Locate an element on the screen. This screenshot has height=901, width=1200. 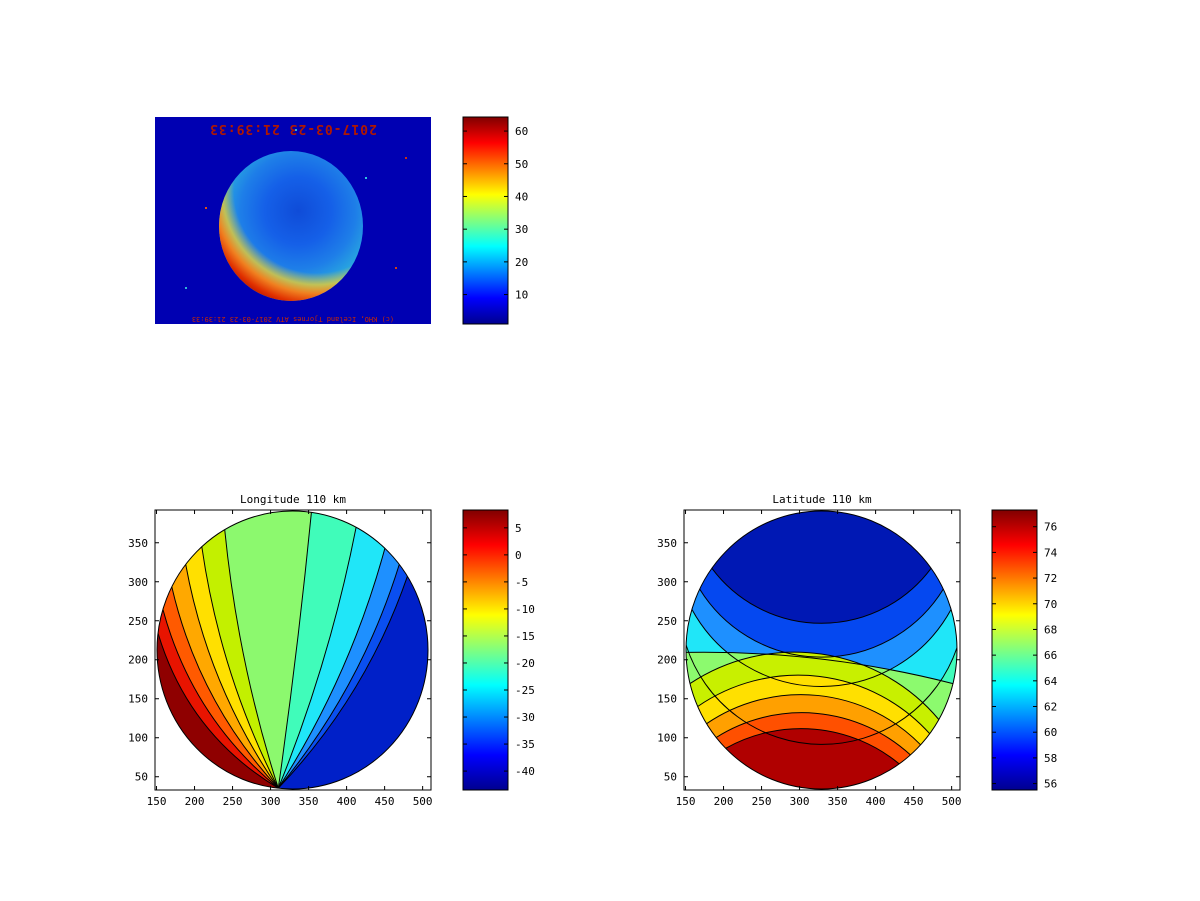
colorbar-group: 56 58 60 62 64 66 68 70 72 74 76 is located at coordinates (1024, 650).